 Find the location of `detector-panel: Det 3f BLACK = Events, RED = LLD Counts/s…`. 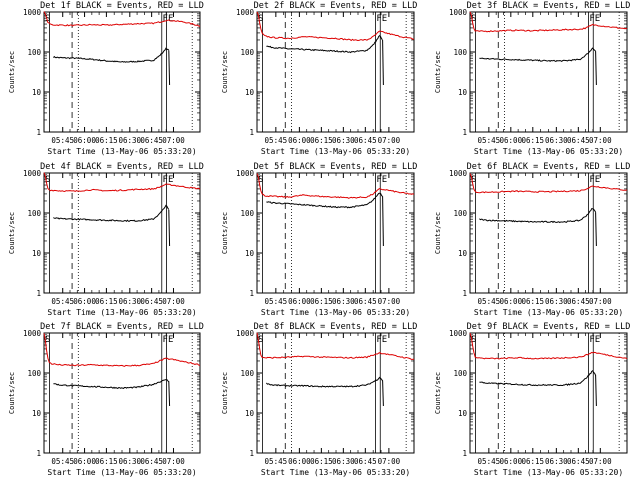

detector-panel: Det 3f BLACK = Events, RED = LLD Counts/s… is located at coordinates (532, 78).